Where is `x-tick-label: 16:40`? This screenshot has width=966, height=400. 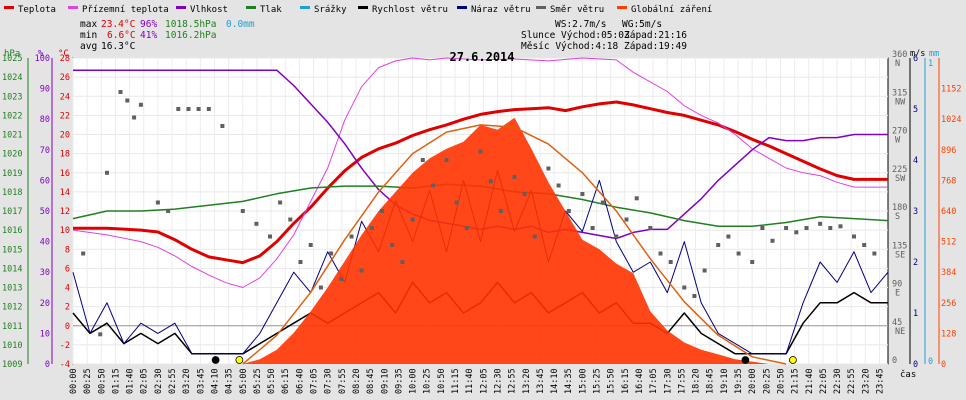
x-tick-label: 16:40 is located at coordinates (640, 381).